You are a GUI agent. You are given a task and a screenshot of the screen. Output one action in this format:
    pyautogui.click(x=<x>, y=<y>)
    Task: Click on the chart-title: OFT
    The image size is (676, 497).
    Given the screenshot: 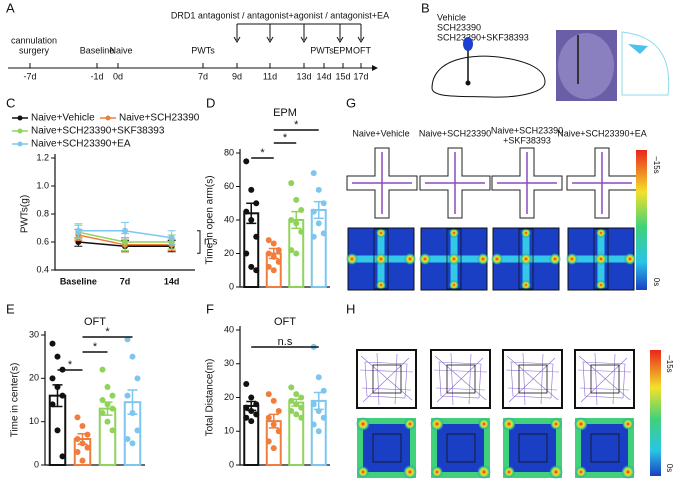 What is the action you would take?
    pyautogui.click(x=95, y=322)
    